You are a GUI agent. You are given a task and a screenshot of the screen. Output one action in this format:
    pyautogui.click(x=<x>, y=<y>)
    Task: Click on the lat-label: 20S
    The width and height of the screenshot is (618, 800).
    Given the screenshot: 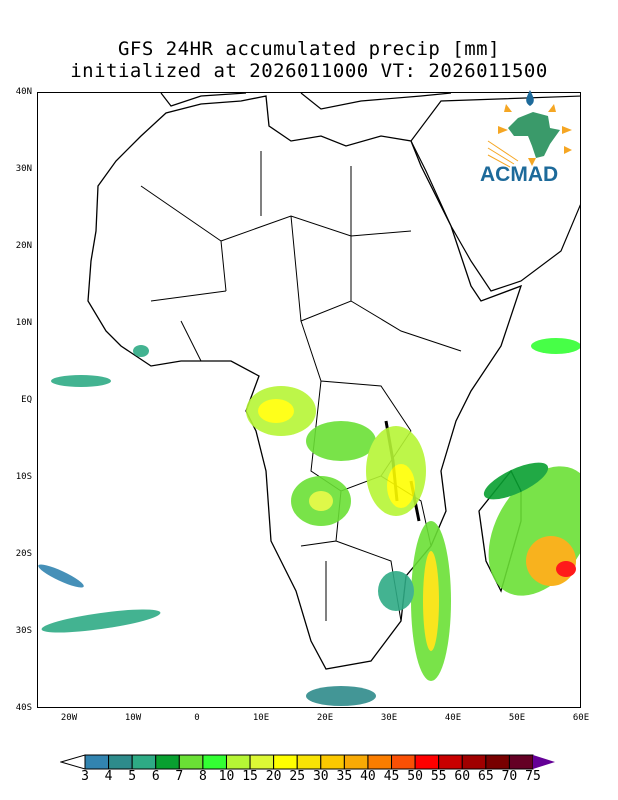 What is the action you would take?
    pyautogui.click(x=23, y=554)
    